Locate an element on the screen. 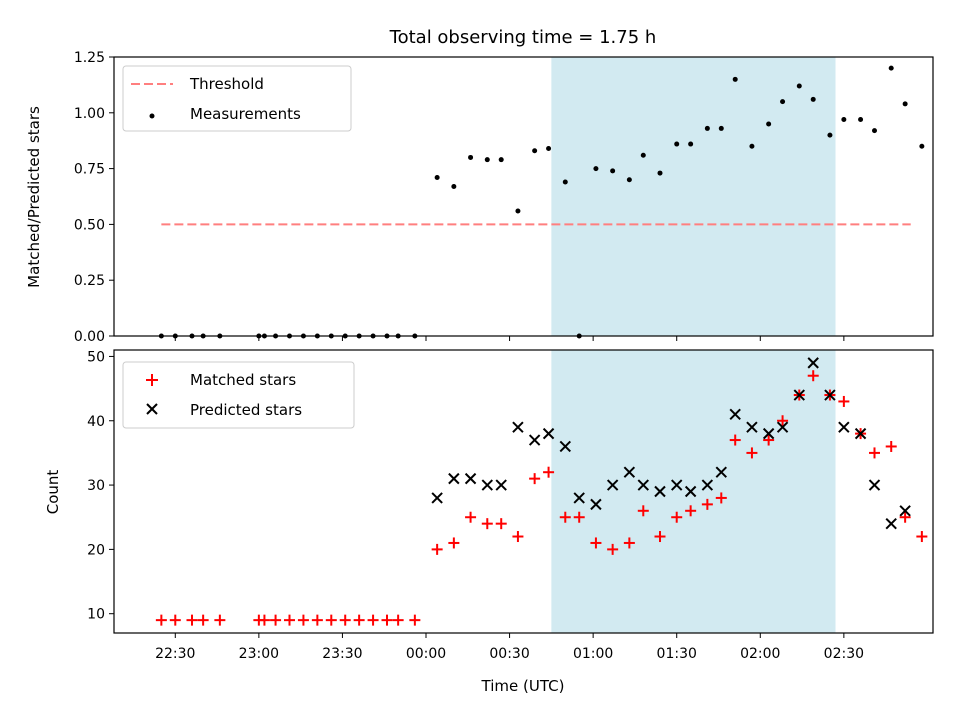  y-tick-label: 0.25 is located at coordinates (89, 281).